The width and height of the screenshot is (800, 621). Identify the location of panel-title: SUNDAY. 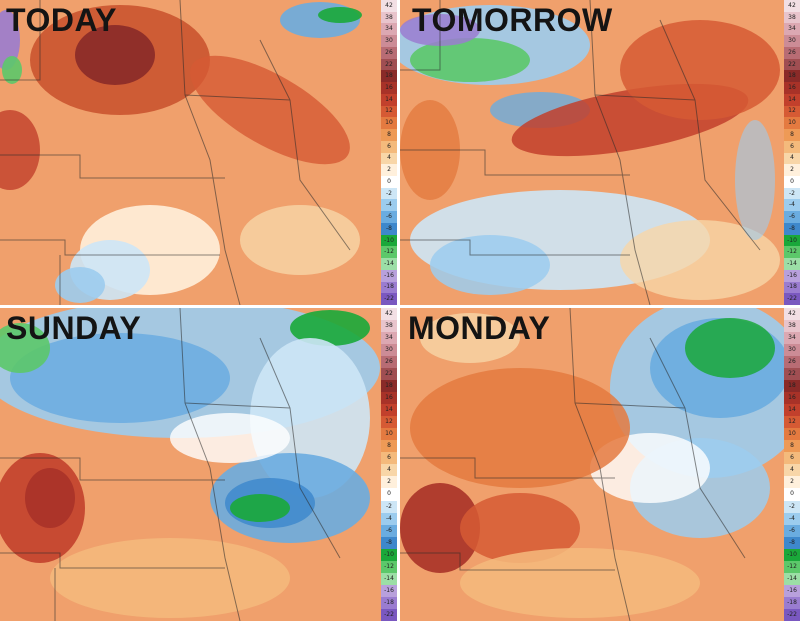
(74, 328).